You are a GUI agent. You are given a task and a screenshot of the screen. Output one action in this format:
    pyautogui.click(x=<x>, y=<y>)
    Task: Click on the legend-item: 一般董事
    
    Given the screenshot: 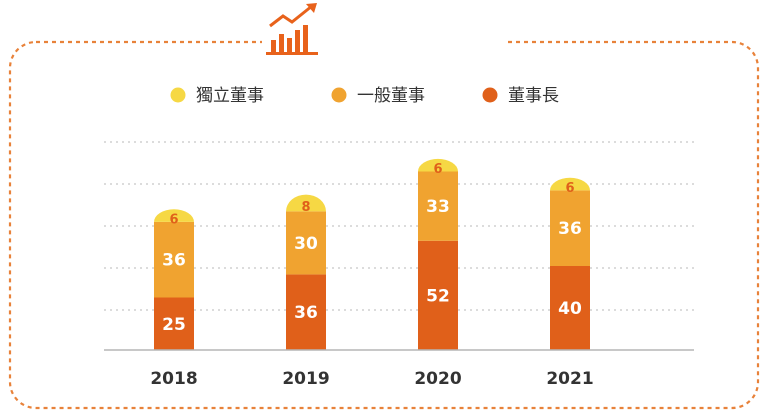 What is the action you would take?
    pyautogui.click(x=378, y=96)
    